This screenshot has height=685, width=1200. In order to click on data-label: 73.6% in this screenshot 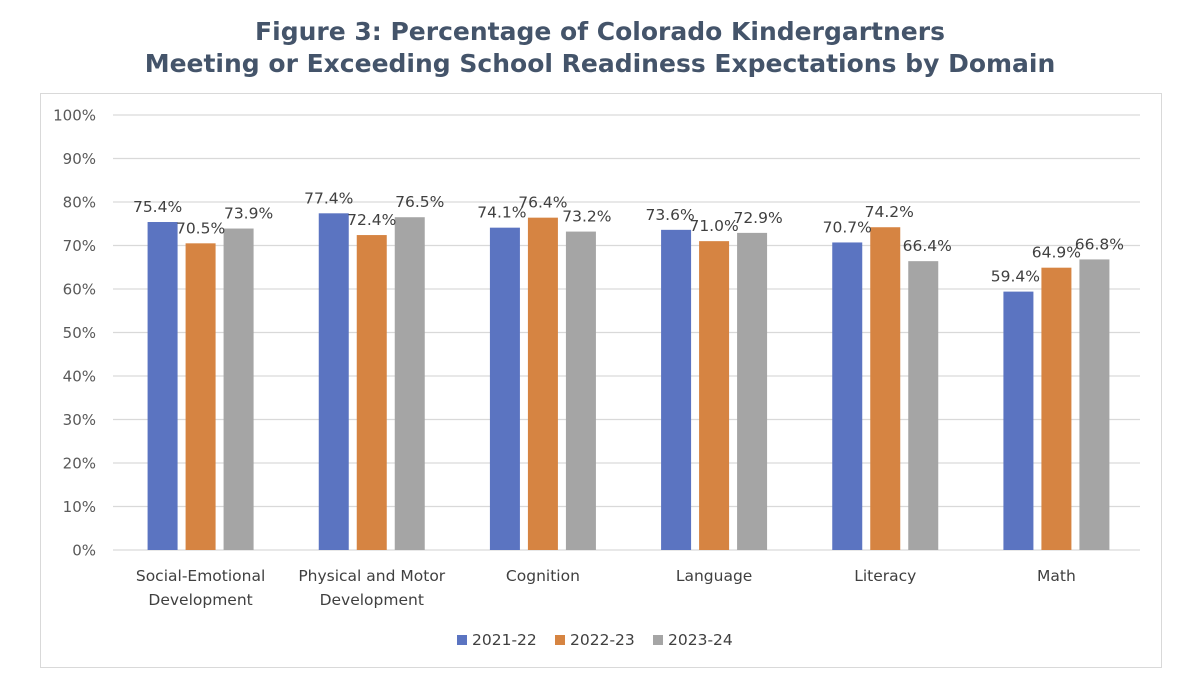, I will do `click(669, 215)`.